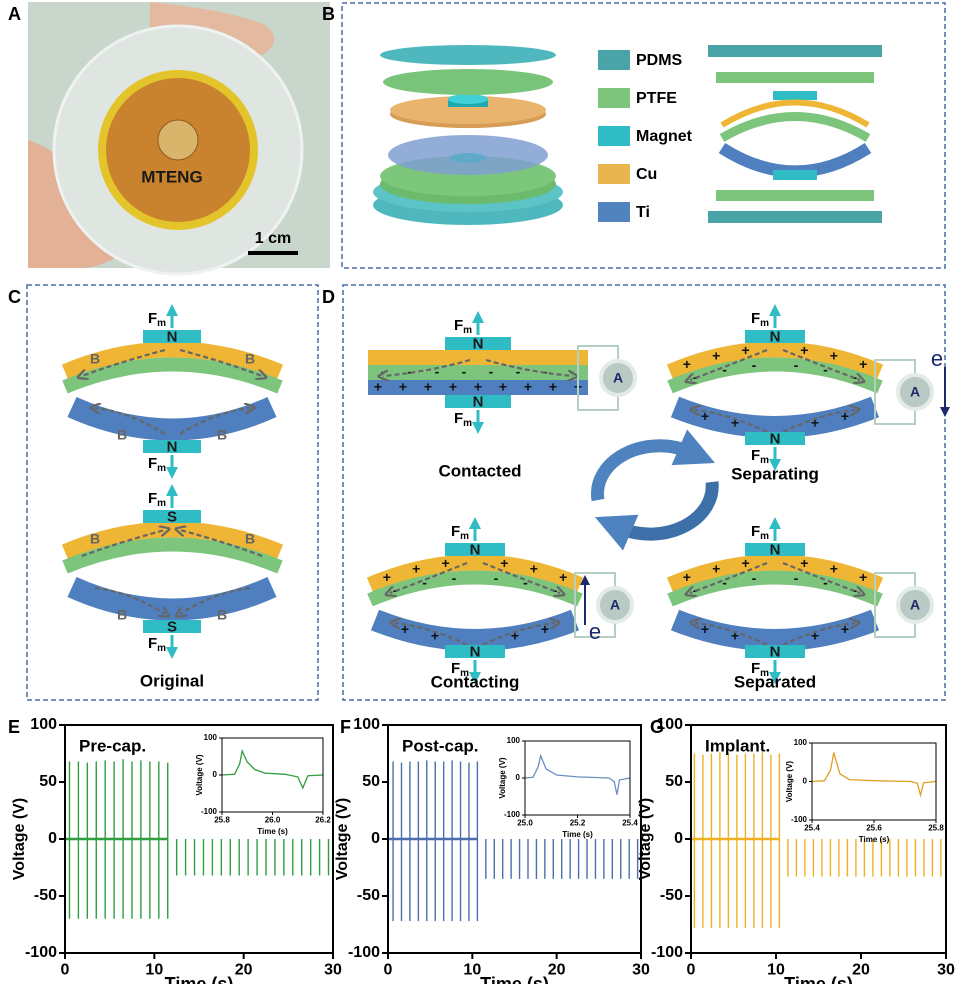 This screenshot has width=961, height=984. I want to click on panel-frame, so click(172, 492).